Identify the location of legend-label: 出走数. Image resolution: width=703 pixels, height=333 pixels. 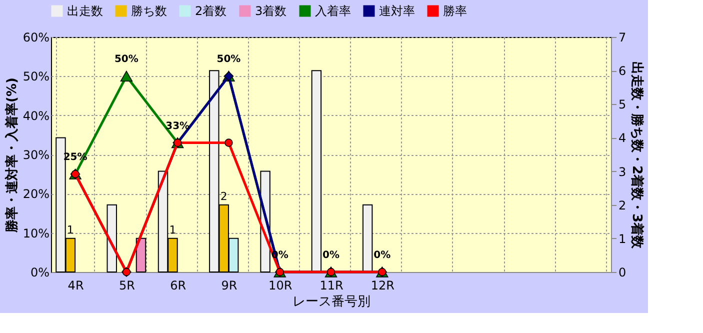
(85, 11).